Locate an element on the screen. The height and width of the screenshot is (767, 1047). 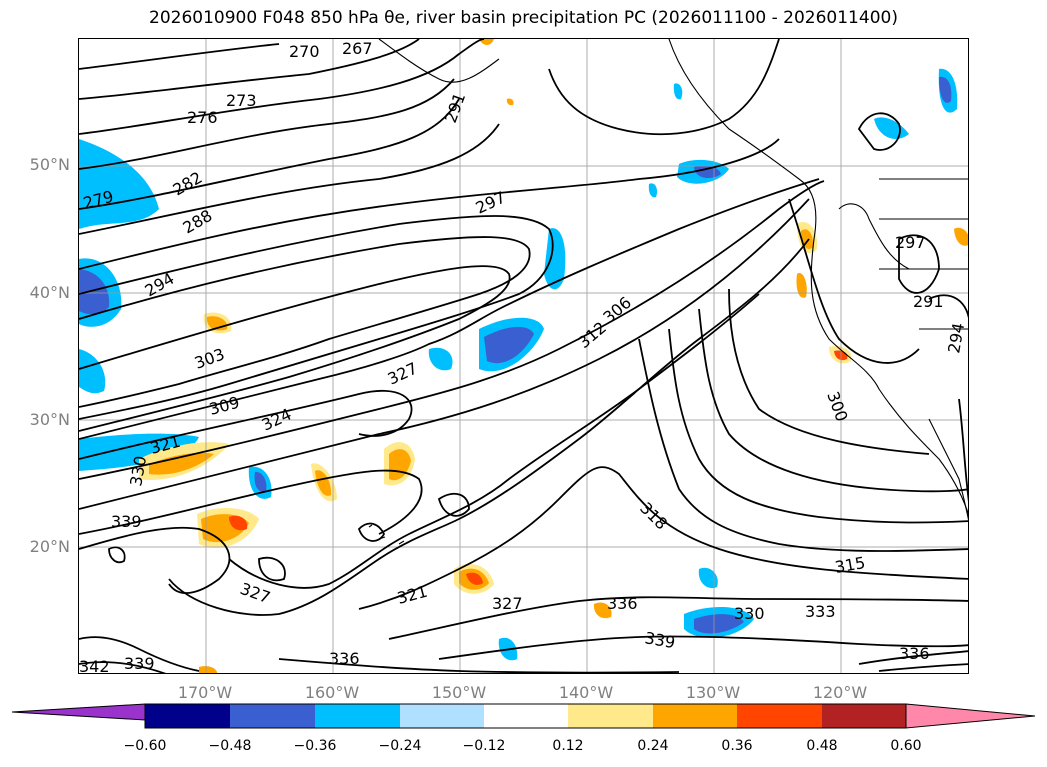
colorbar-frame is located at coordinates (525, 716).